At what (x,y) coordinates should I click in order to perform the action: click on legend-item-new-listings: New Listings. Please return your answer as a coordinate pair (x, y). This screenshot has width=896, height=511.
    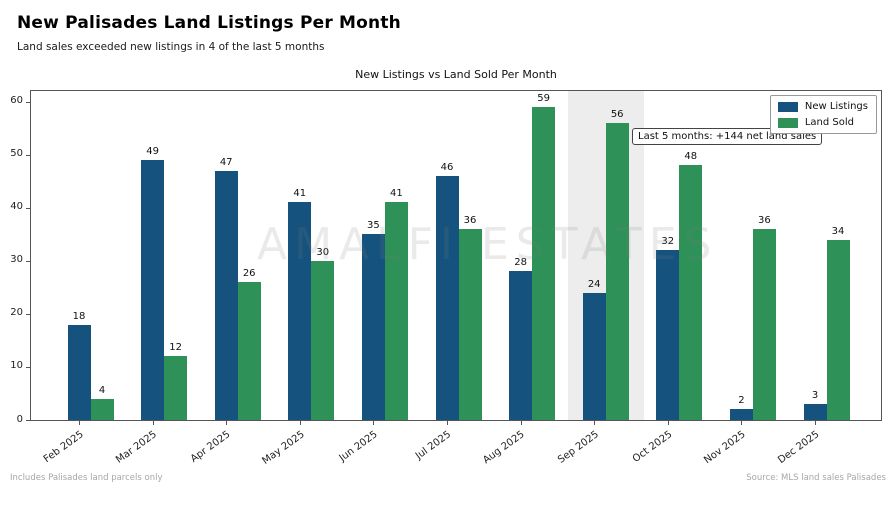
    Looking at the image, I should click on (822, 106).